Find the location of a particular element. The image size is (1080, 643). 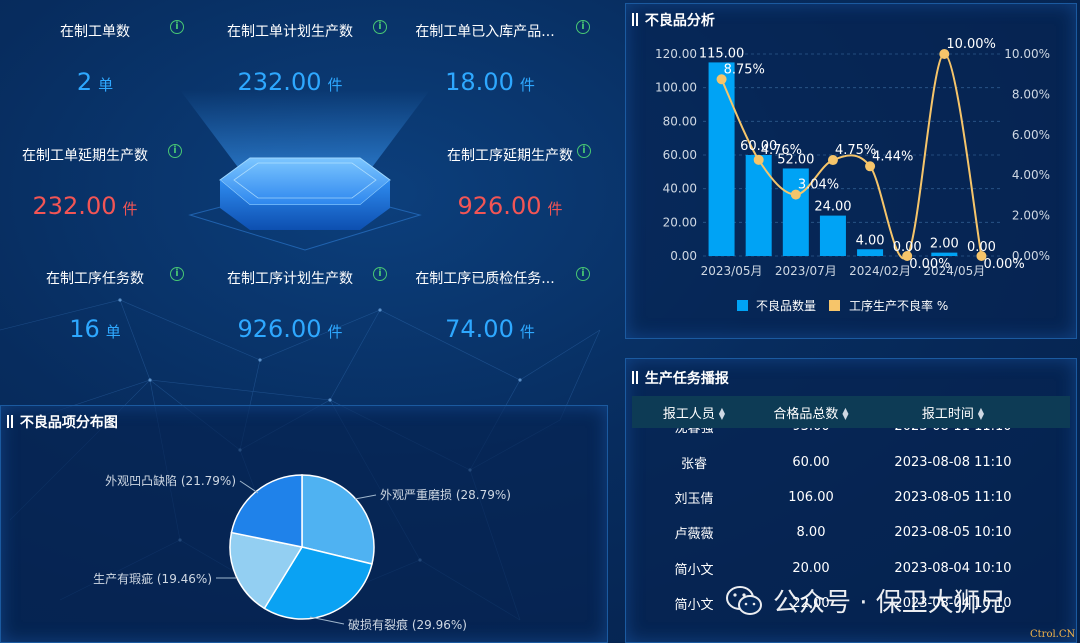

y-right-tick-label: 8.00% is located at coordinates (1031, 94).